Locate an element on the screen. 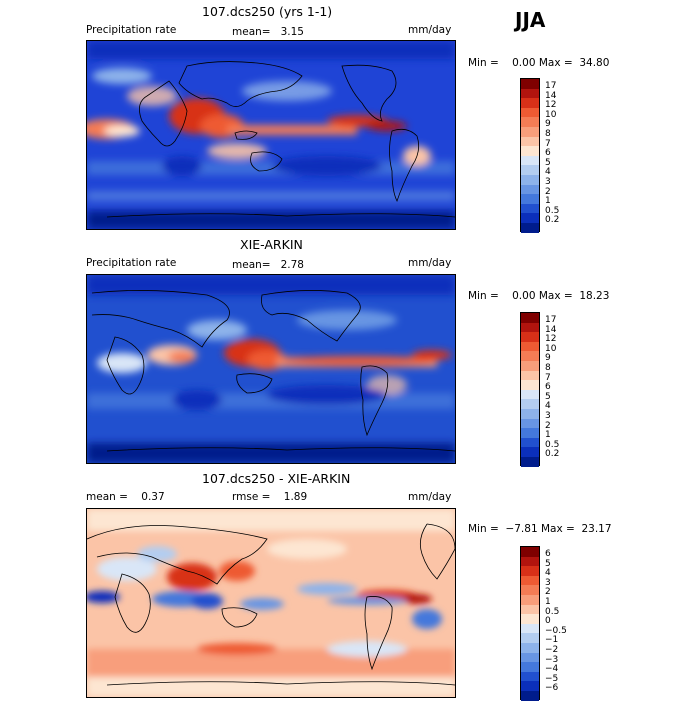  panel2-title: XIE-ARKIN is located at coordinates (271, 244).